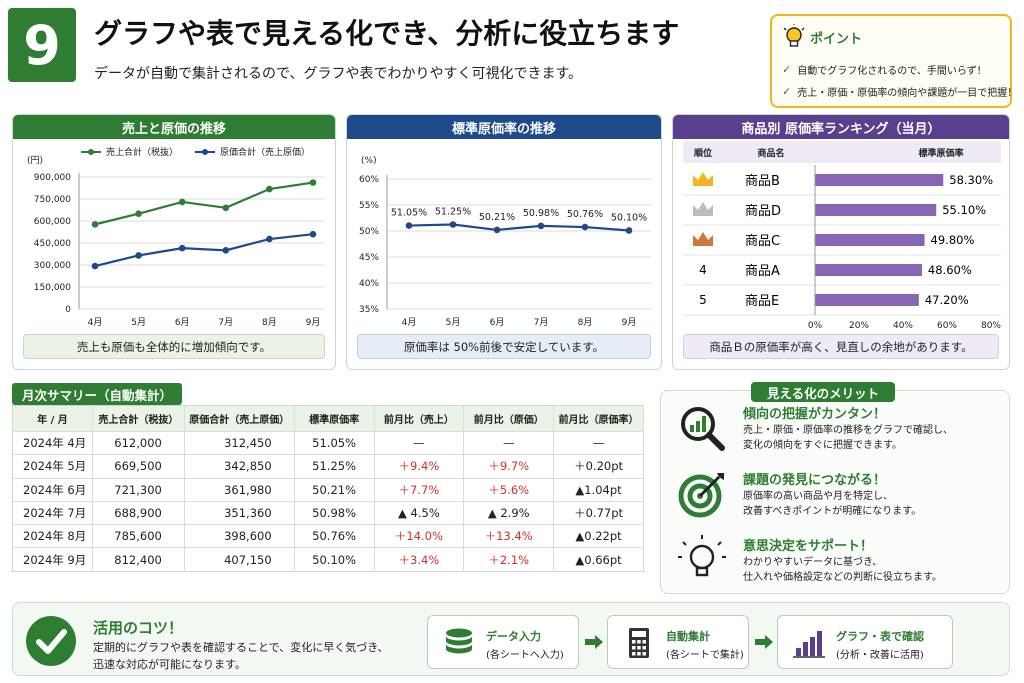 The width and height of the screenshot is (1024, 683). I want to click on step-title: データ入力, so click(513, 636).